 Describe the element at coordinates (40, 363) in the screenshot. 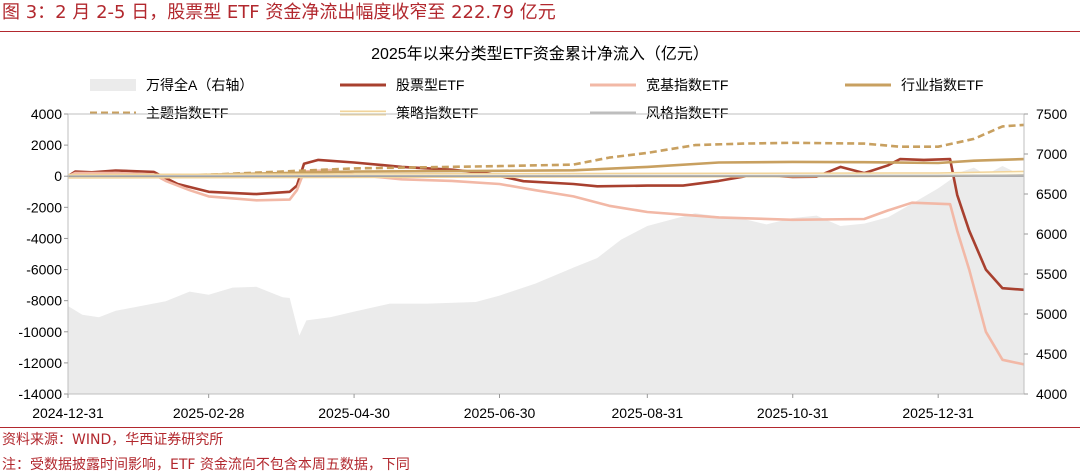

I see `y-left-tick-label-8: -12000` at that location.